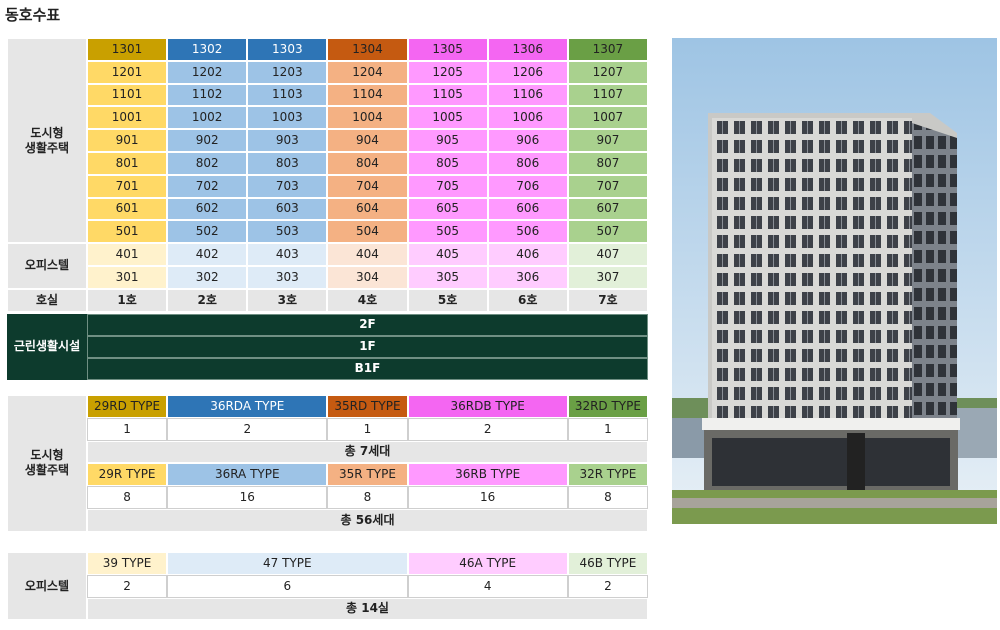  What do you see at coordinates (367, 406) in the screenshot?
I see `type-name: 35RD TYPE` at bounding box center [367, 406].